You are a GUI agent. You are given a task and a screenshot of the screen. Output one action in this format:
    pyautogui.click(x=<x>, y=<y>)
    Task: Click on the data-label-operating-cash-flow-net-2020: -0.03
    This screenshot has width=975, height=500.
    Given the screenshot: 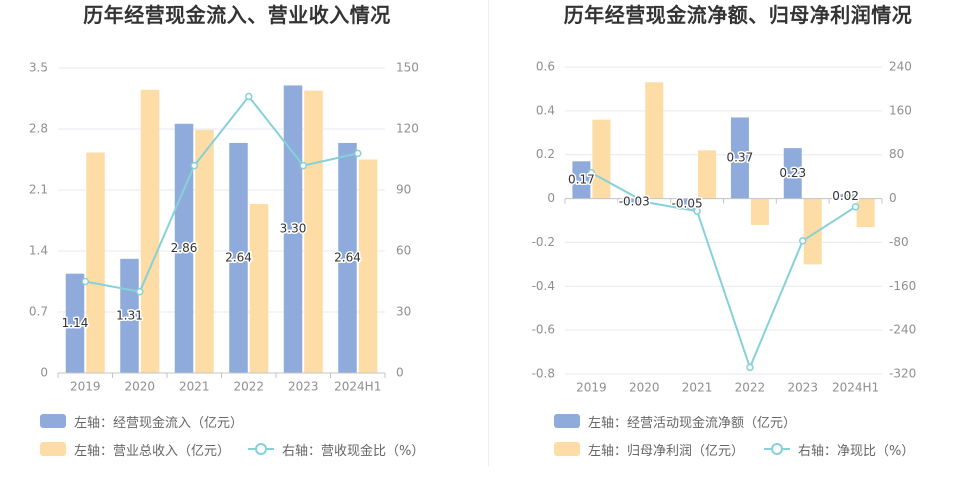 What is the action you would take?
    pyautogui.click(x=634, y=201)
    